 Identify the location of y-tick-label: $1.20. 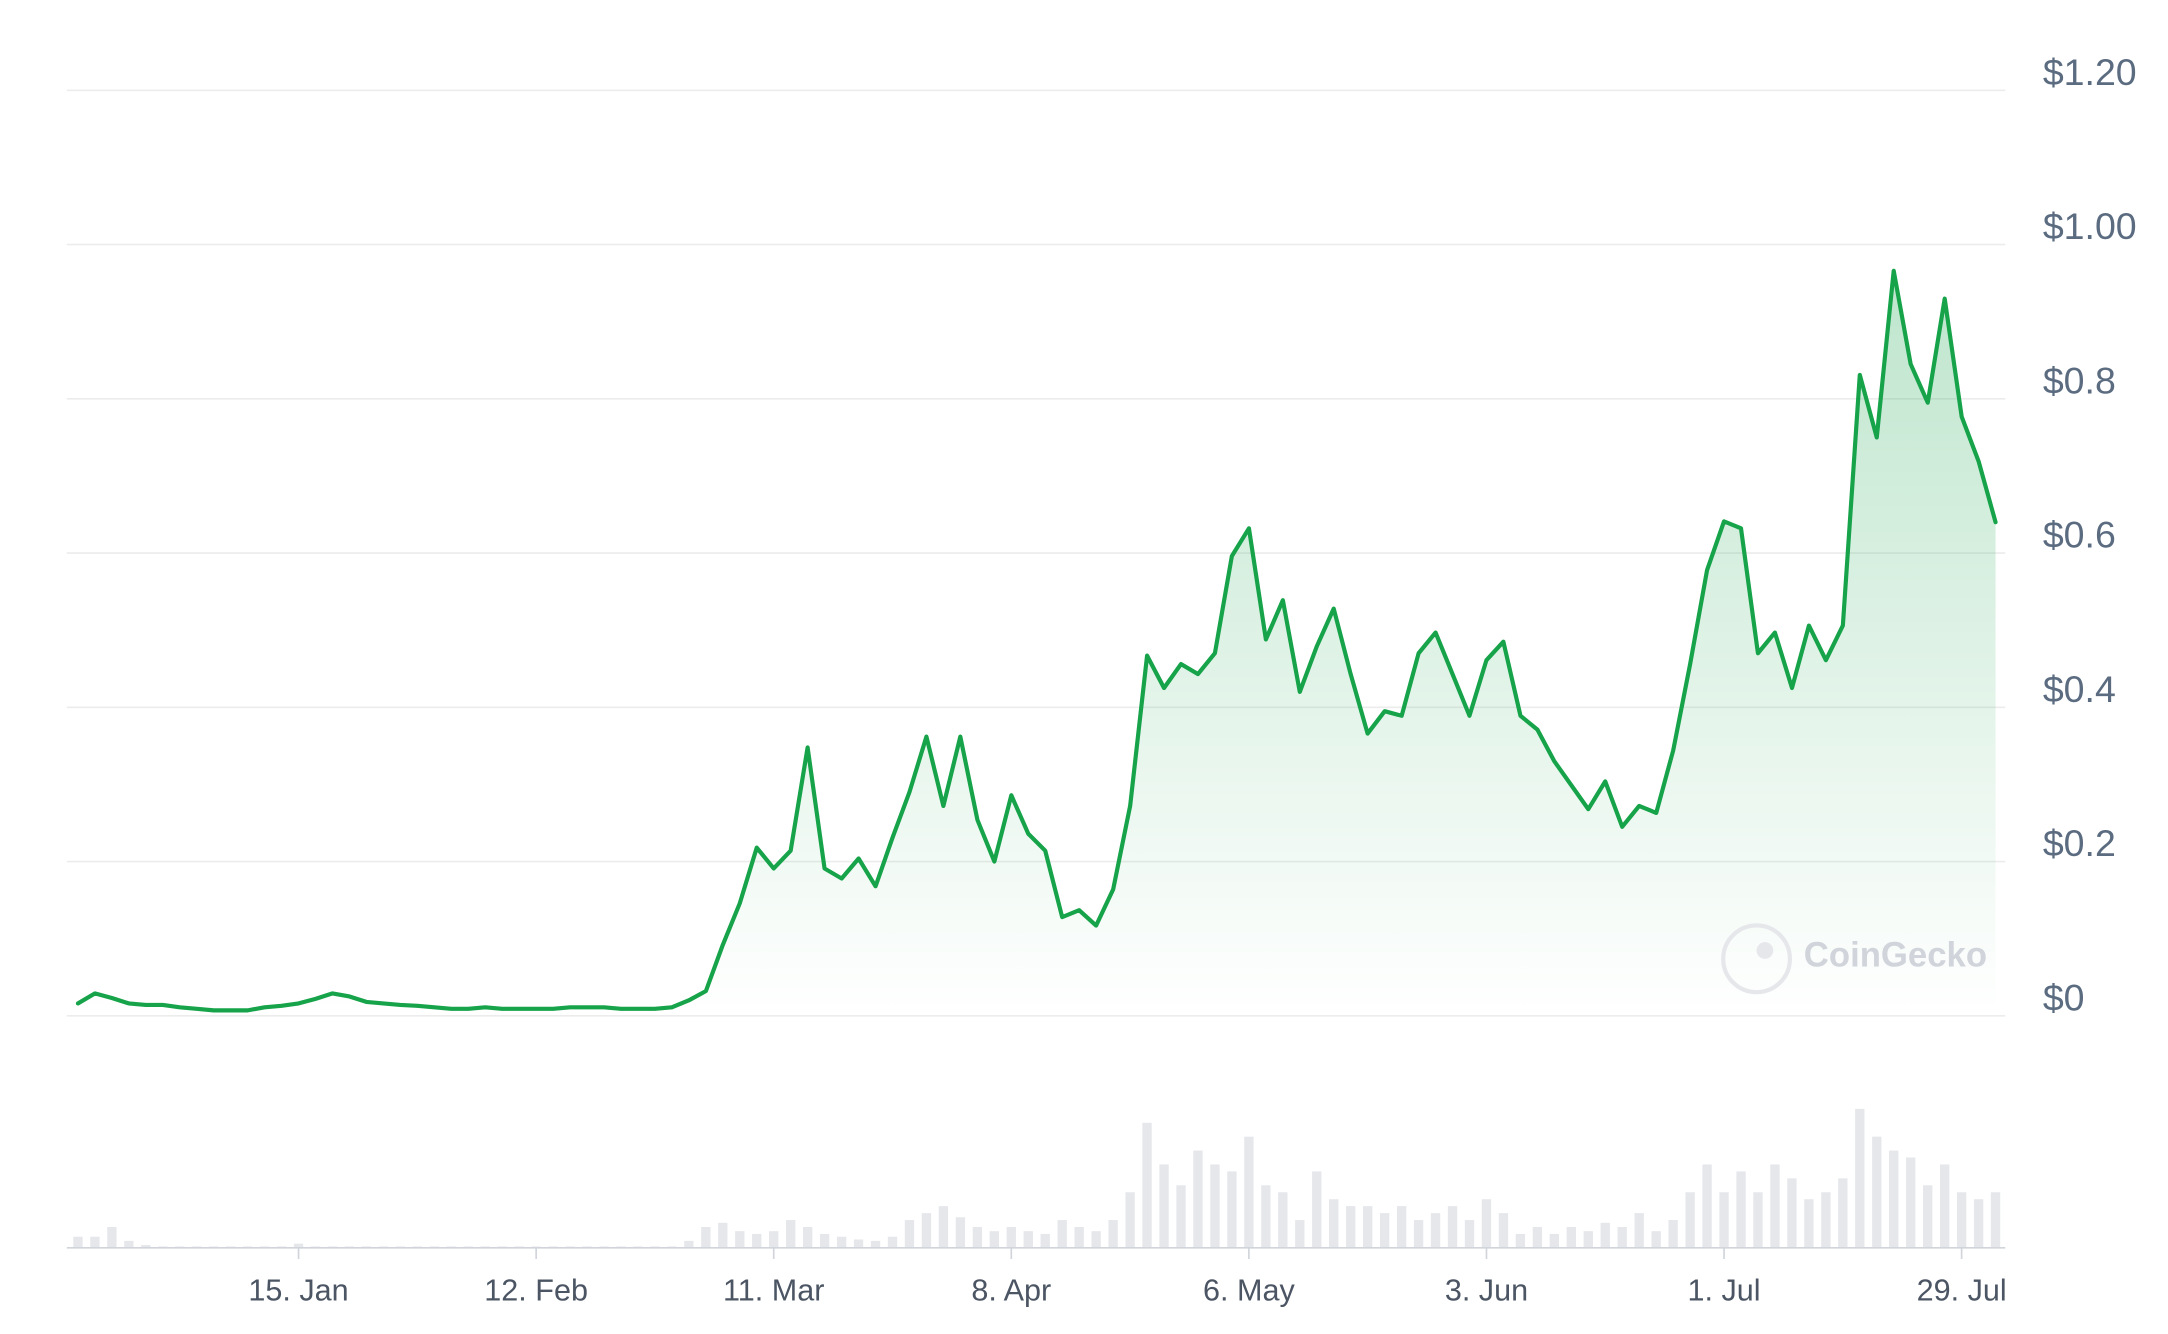
(2090, 72).